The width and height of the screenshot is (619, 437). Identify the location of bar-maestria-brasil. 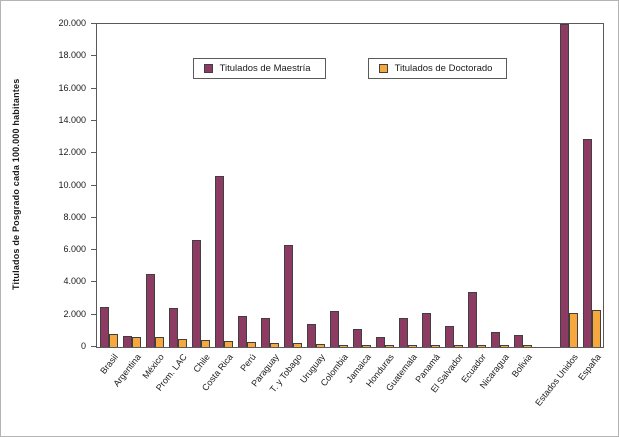
(104, 327).